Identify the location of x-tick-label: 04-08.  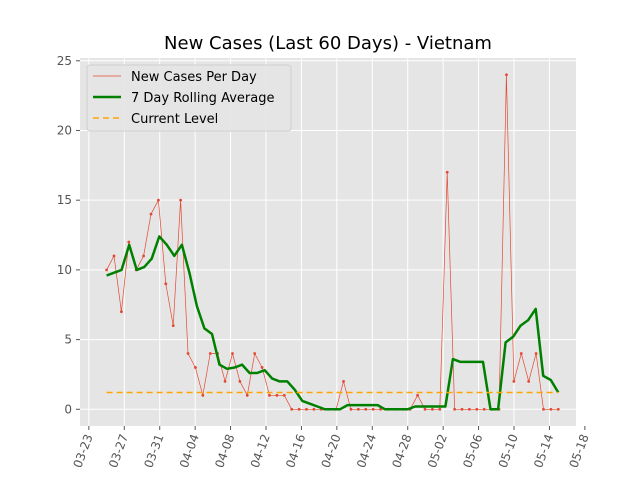
(224, 451).